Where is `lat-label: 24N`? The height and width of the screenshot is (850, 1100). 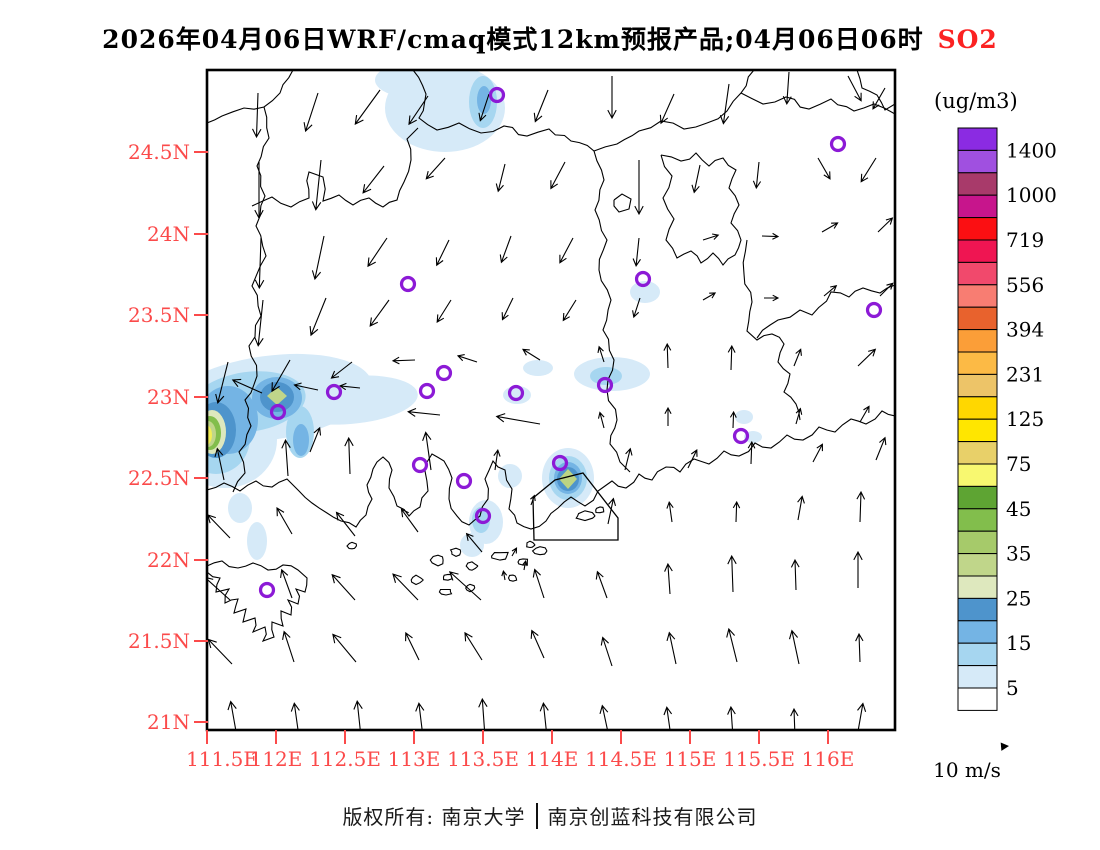 lat-label: 24N is located at coordinates (168, 234).